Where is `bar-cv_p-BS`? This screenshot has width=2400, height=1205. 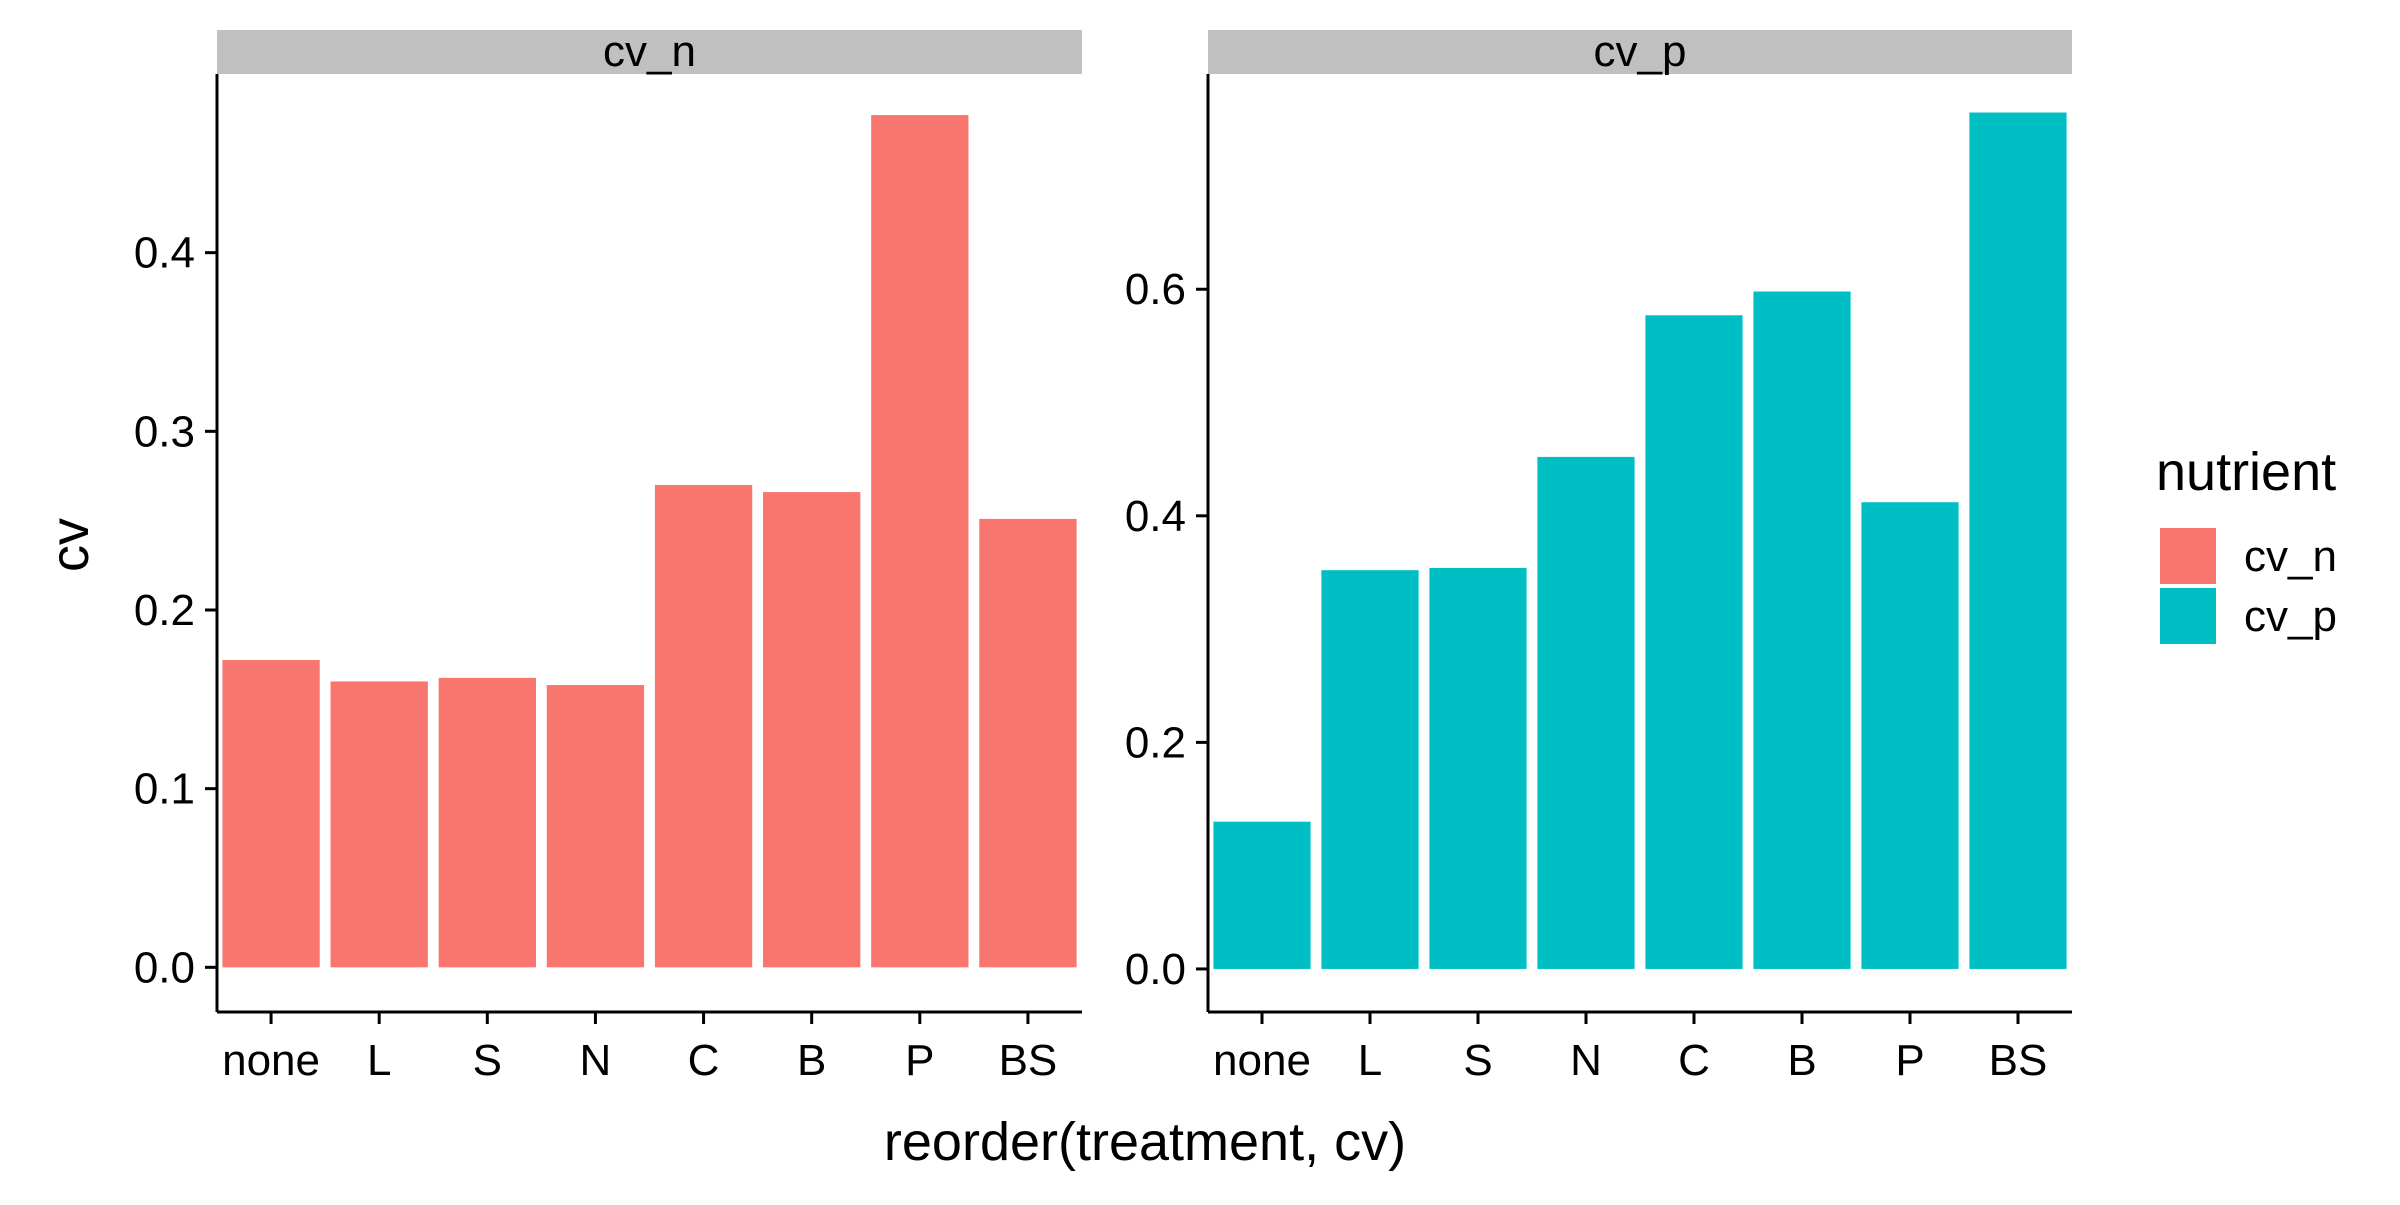
bar-cv_p-BS is located at coordinates (2018, 540).